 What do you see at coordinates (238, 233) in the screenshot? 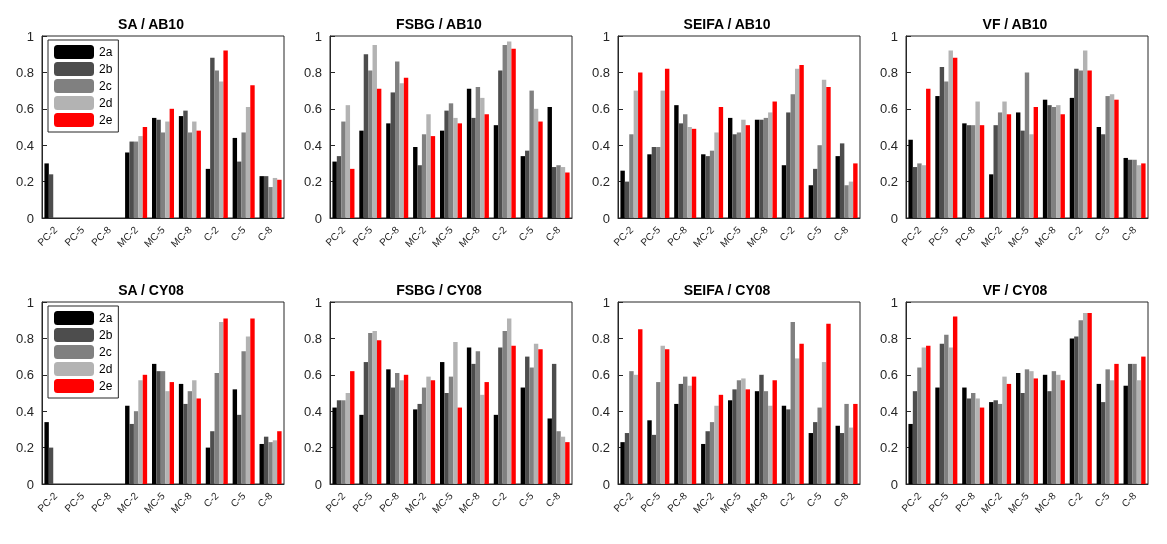
I see `x-tick-label: C-5` at bounding box center [238, 233].